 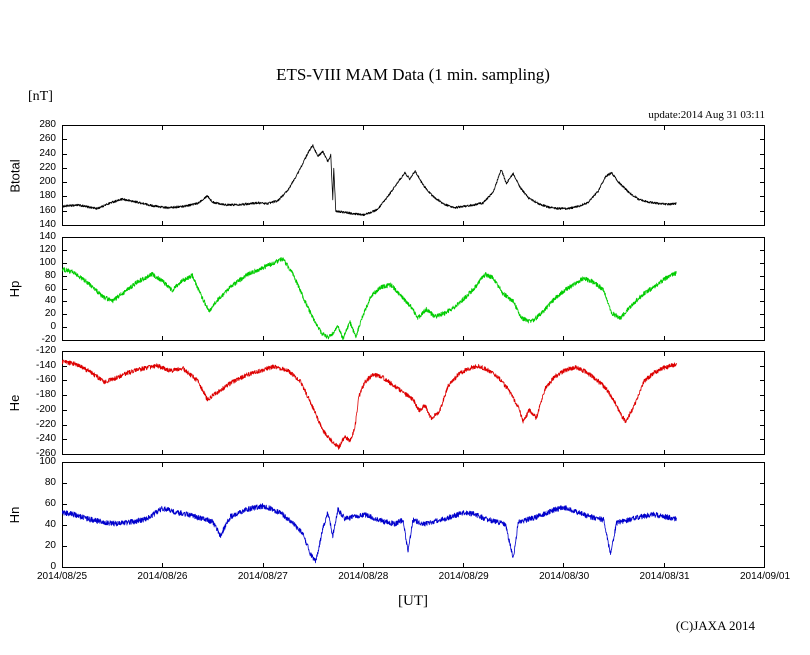 I want to click on y-tick-label: -140, so click(x=45, y=365).